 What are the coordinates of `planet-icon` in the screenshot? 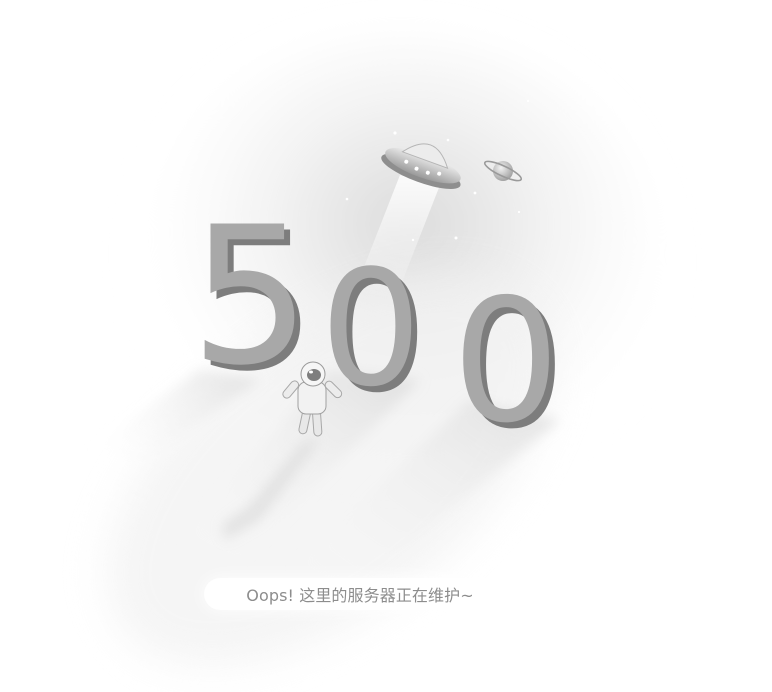 It's located at (503, 171).